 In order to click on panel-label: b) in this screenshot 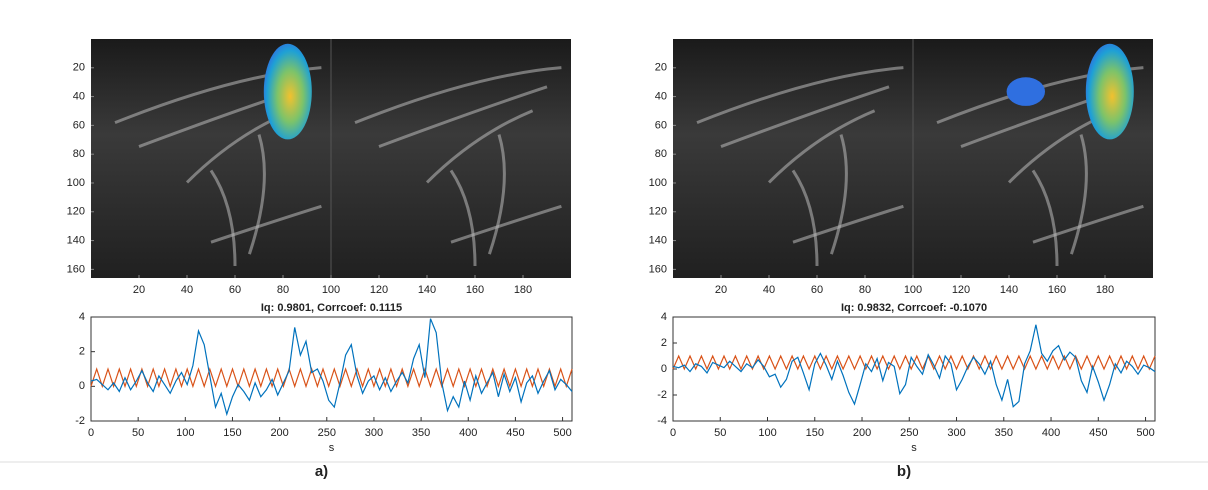, I will do `click(904, 471)`.